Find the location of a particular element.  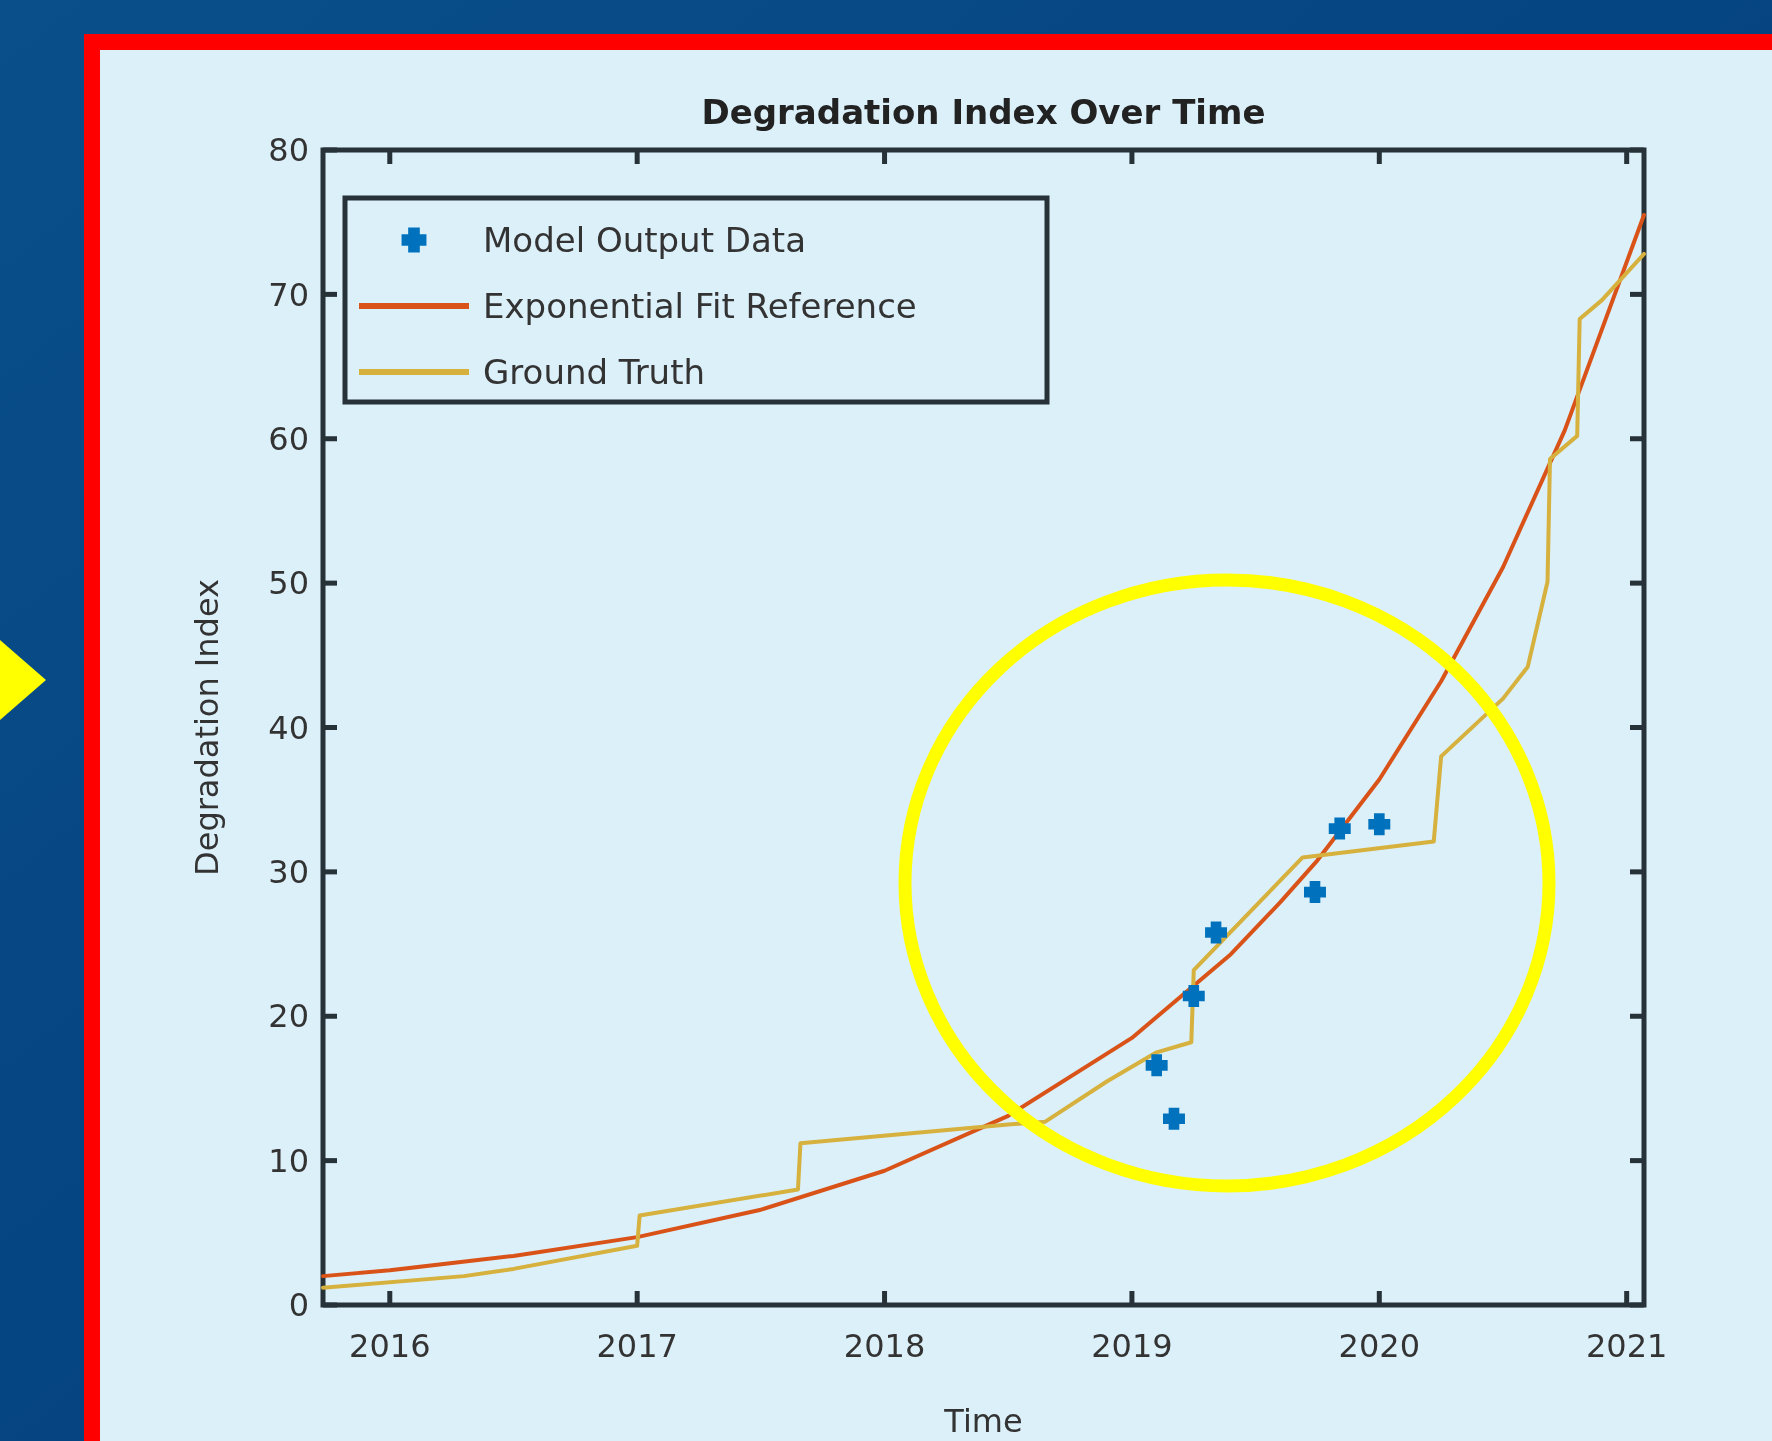

legend-label: Model Output Data is located at coordinates (644, 239).